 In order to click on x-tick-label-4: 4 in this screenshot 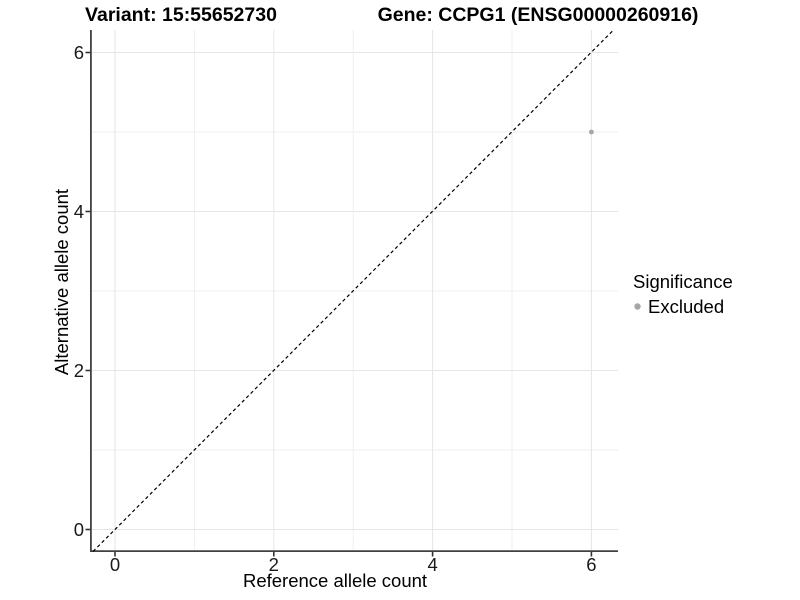, I will do `click(432, 564)`.